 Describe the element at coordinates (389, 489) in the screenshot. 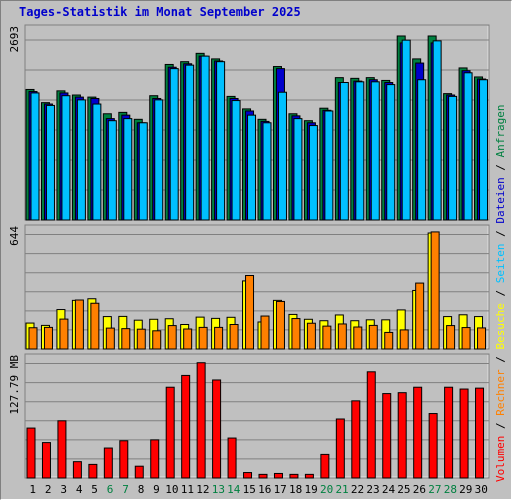

I see `x-tick-day-24: 24` at that location.